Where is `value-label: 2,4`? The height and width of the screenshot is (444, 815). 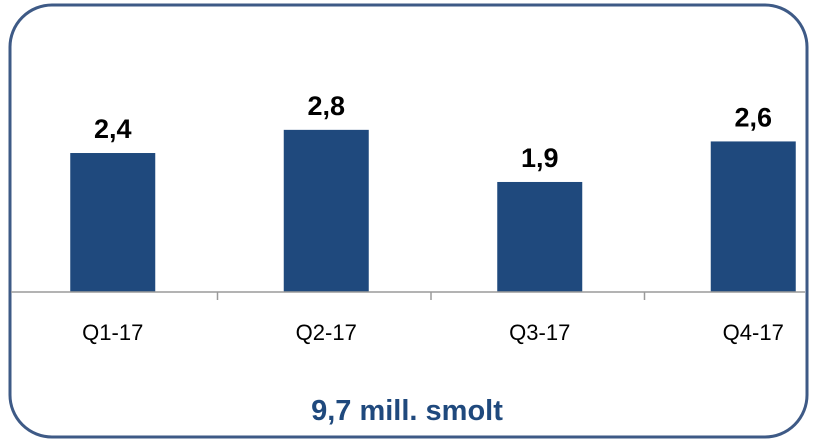
value-label: 2,4 is located at coordinates (113, 129).